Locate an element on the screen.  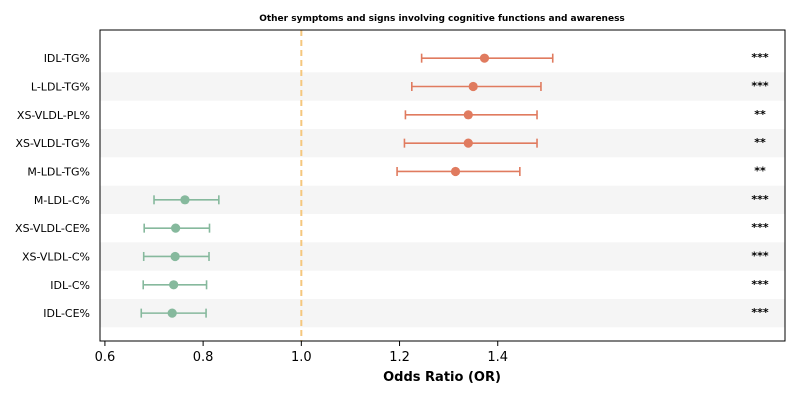
x-tick-label: 1.2 is located at coordinates (399, 357).